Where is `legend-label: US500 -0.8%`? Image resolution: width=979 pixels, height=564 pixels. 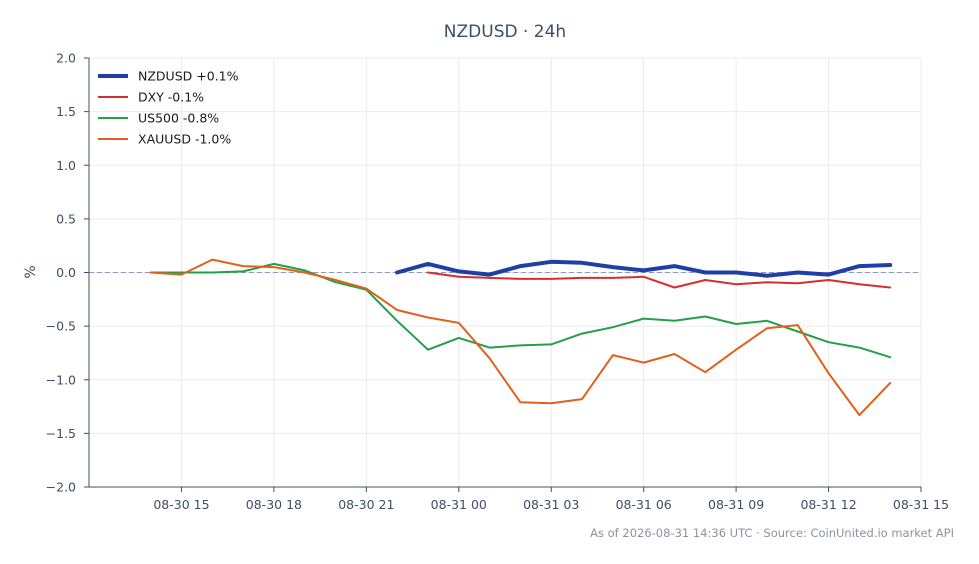 legend-label: US500 -0.8% is located at coordinates (178, 118).